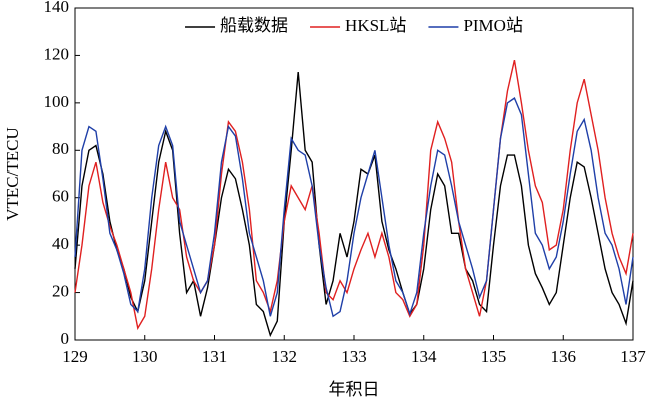 The image size is (650, 404). Describe the element at coordinates (354, 389) in the screenshot. I see `x-axis-label: 年积日` at that location.